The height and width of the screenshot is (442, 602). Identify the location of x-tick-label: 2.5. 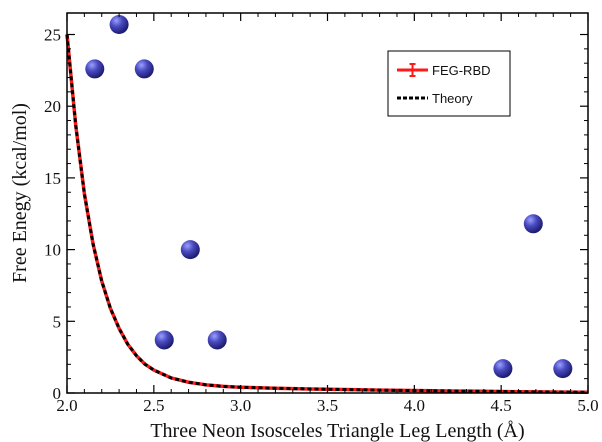
(153, 405).